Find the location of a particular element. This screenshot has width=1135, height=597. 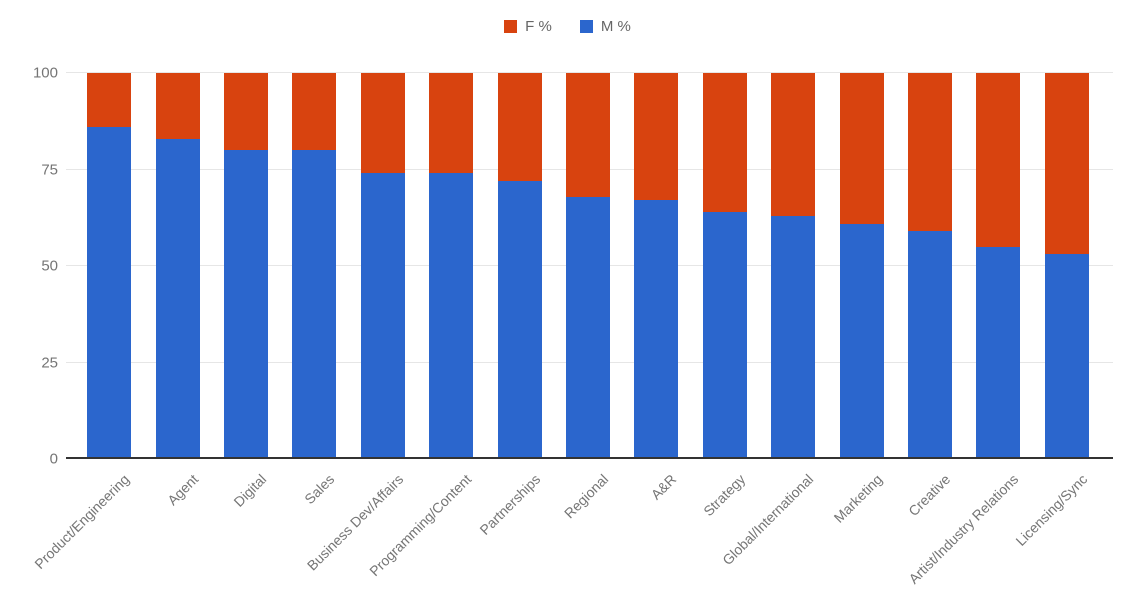

y-tick-label-50: 50 is located at coordinates (49, 266).